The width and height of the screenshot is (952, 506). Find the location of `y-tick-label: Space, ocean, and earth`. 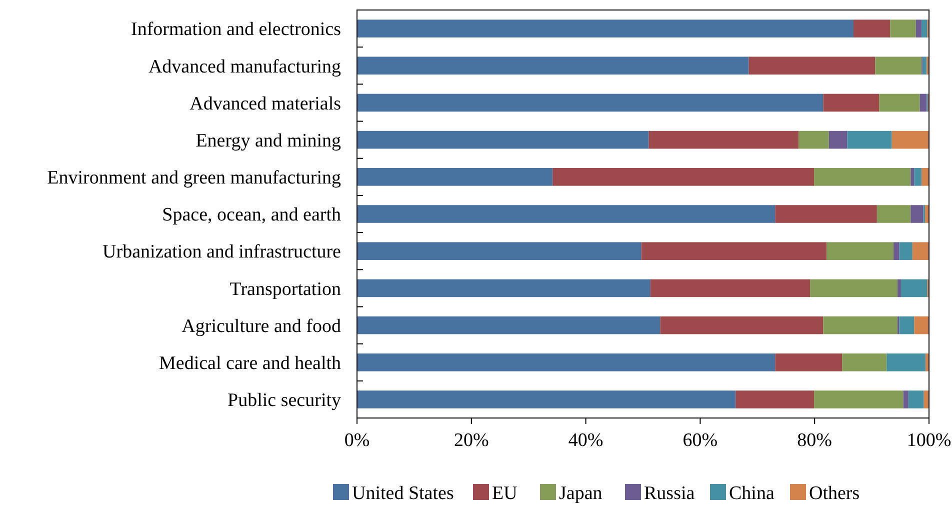

y-tick-label: Space, ocean, and earth is located at coordinates (252, 215).